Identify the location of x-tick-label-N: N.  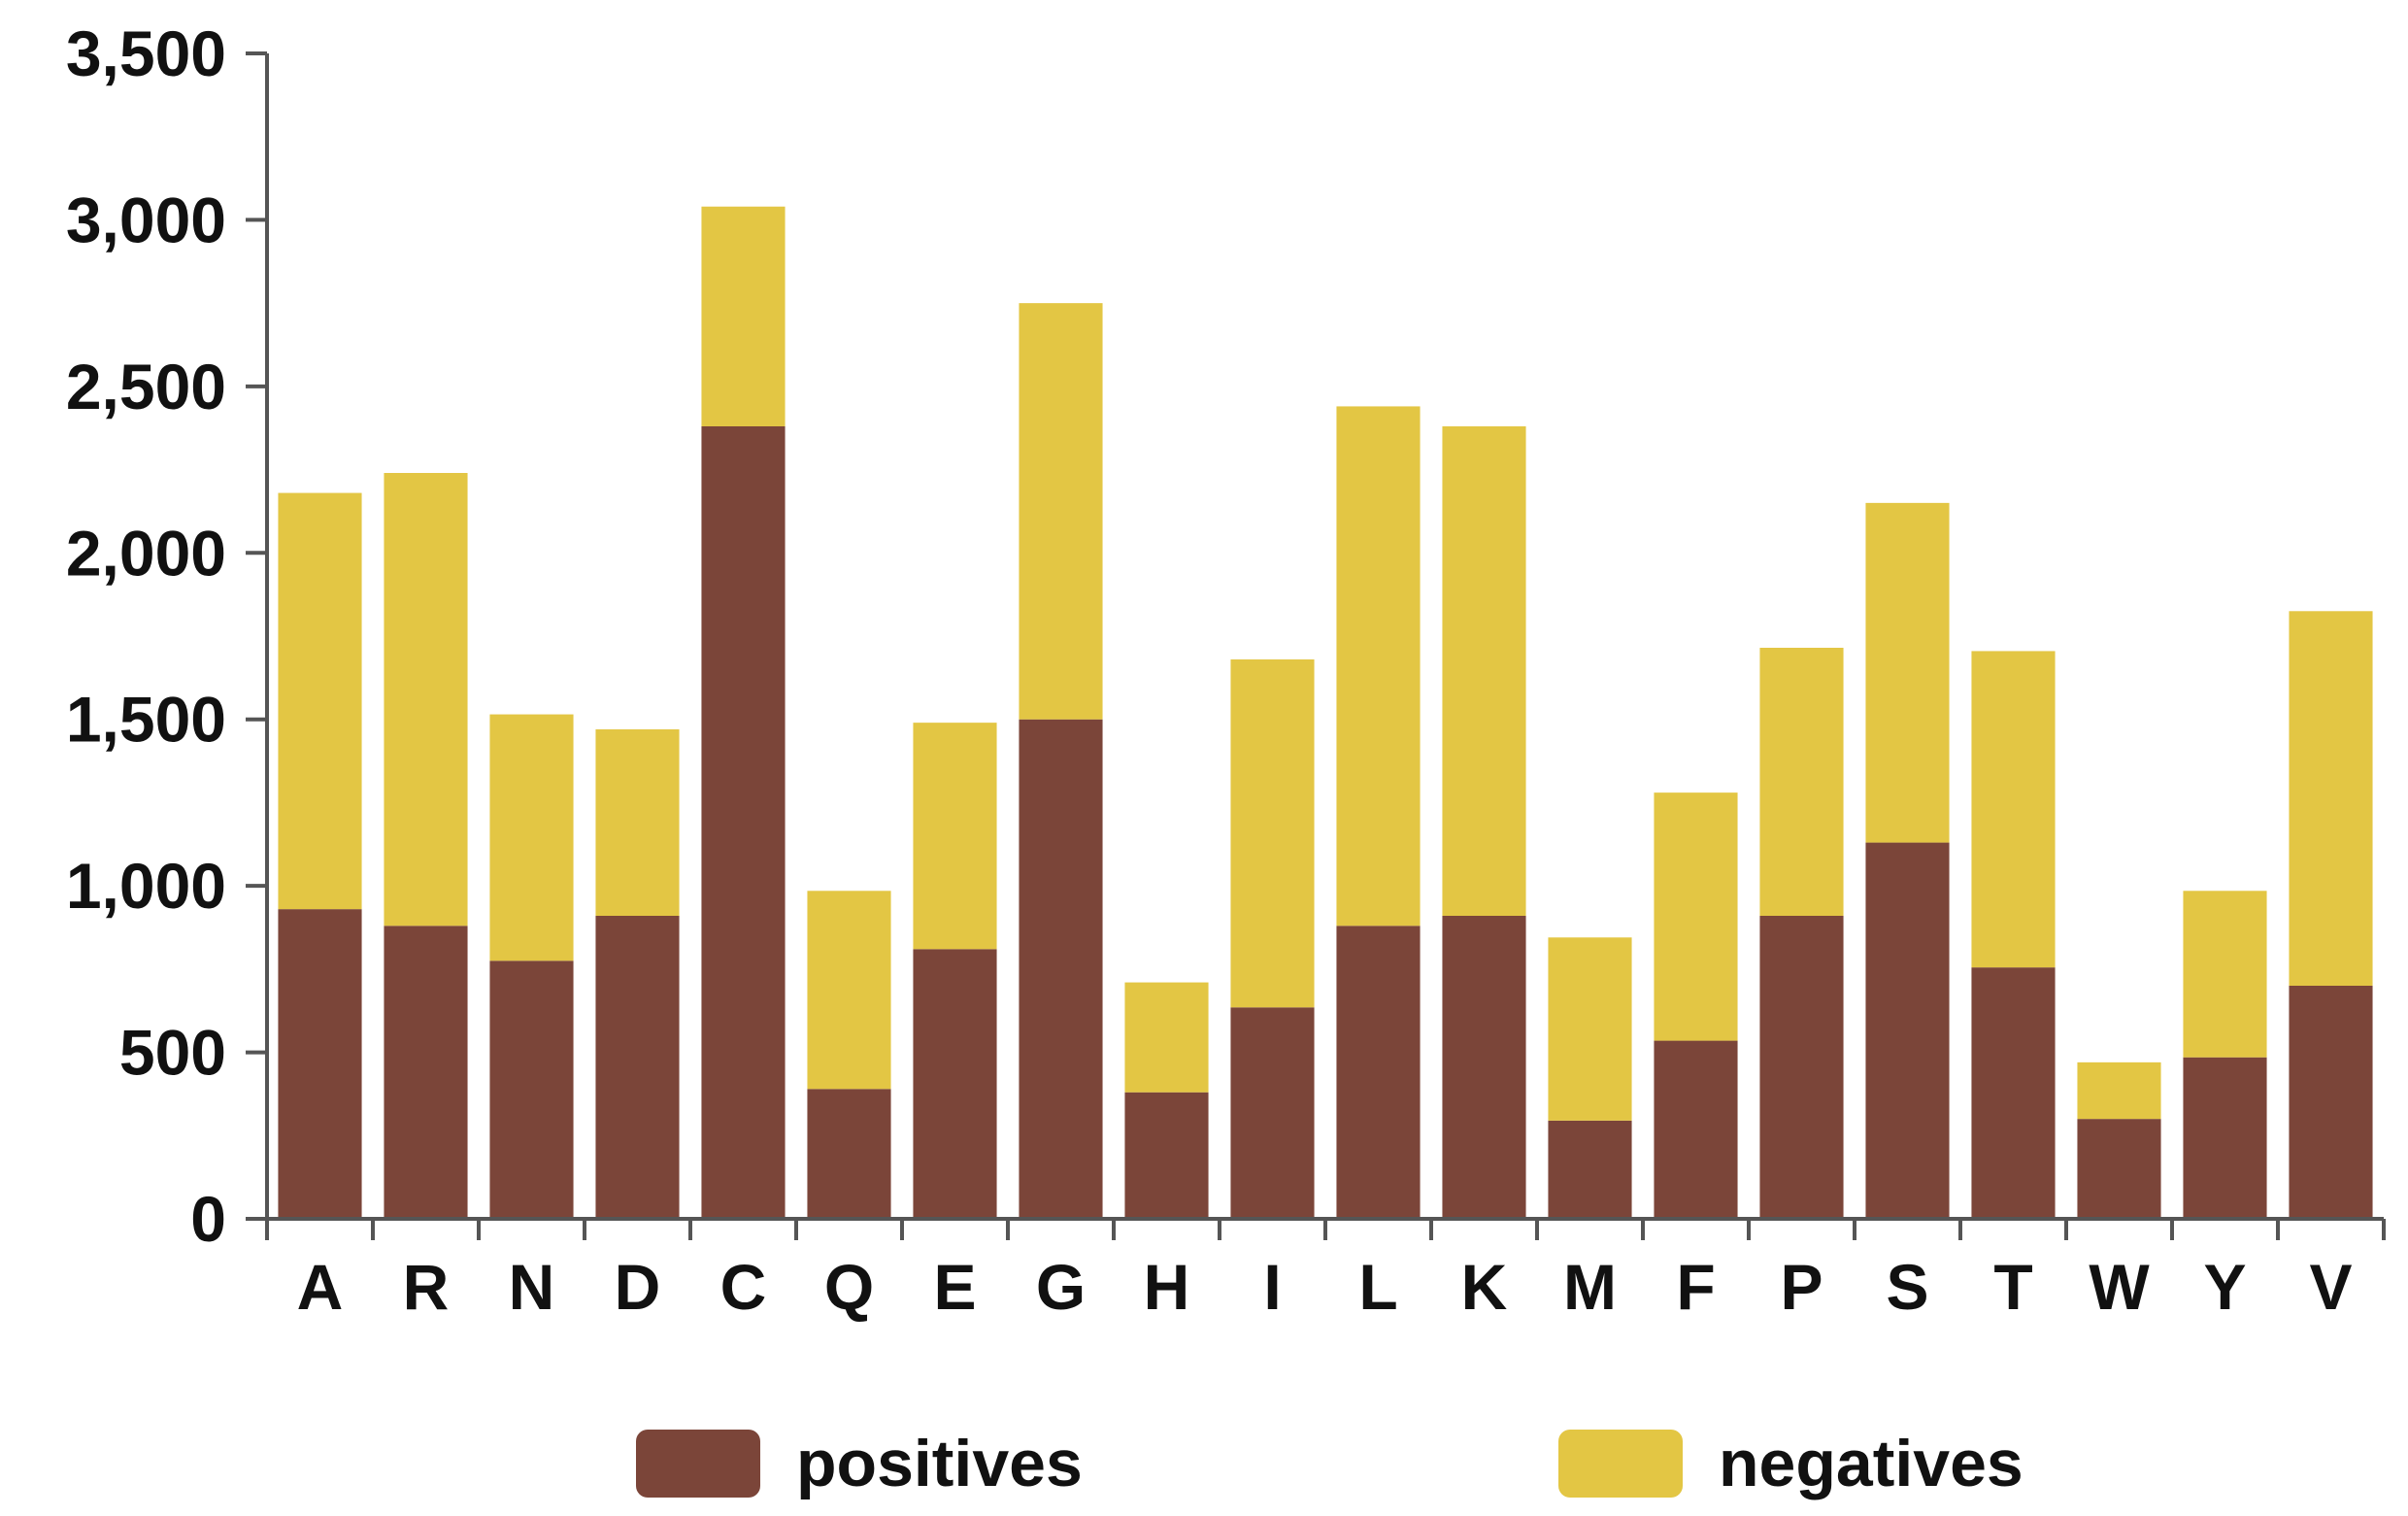
(532, 1287).